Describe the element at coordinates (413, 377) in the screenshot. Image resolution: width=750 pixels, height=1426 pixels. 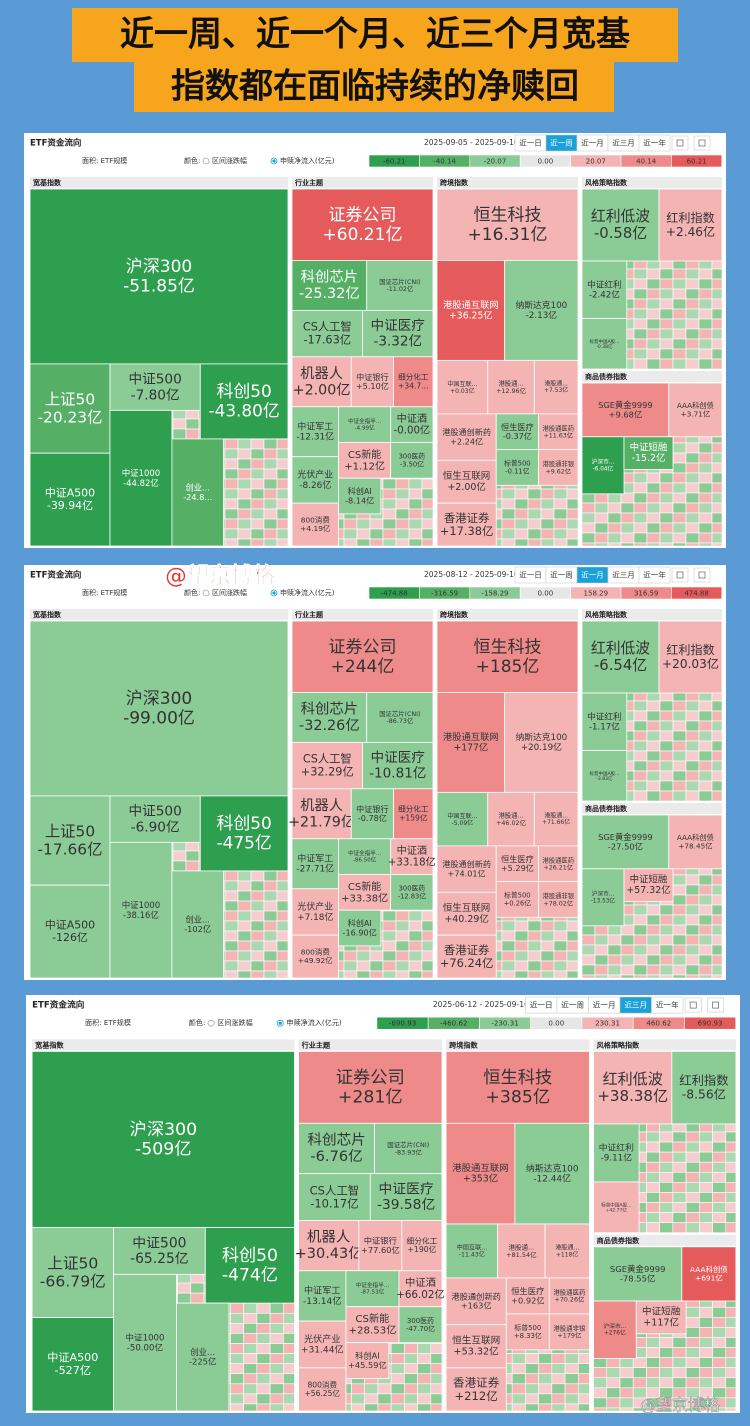
I see `tile-name: 细分化工` at that location.